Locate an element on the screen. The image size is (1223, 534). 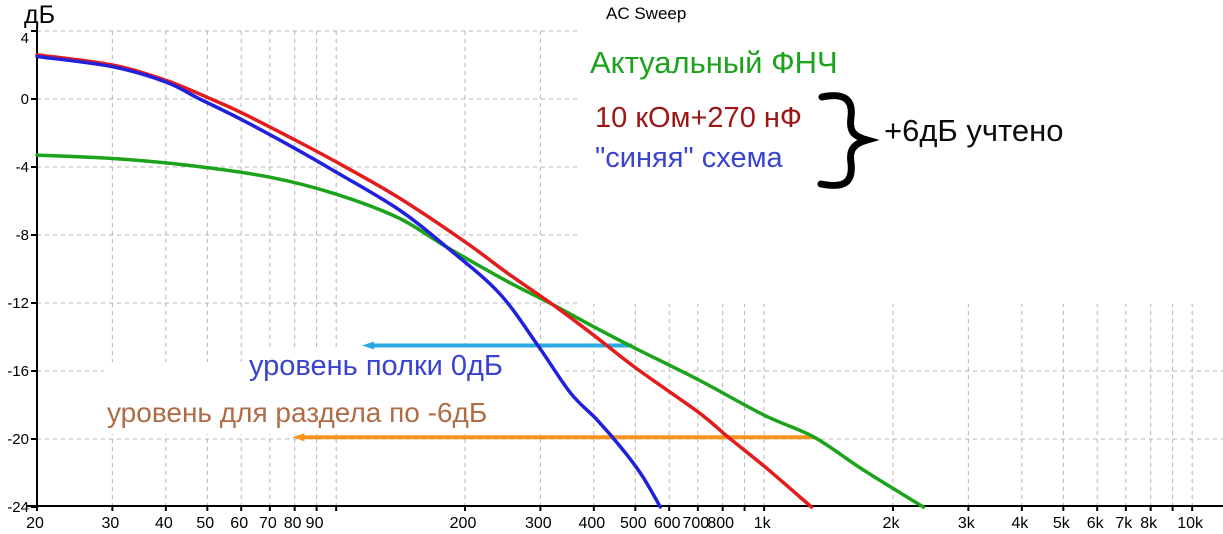
annotation-blue-curve: "синяя" схема is located at coordinates (689, 158).